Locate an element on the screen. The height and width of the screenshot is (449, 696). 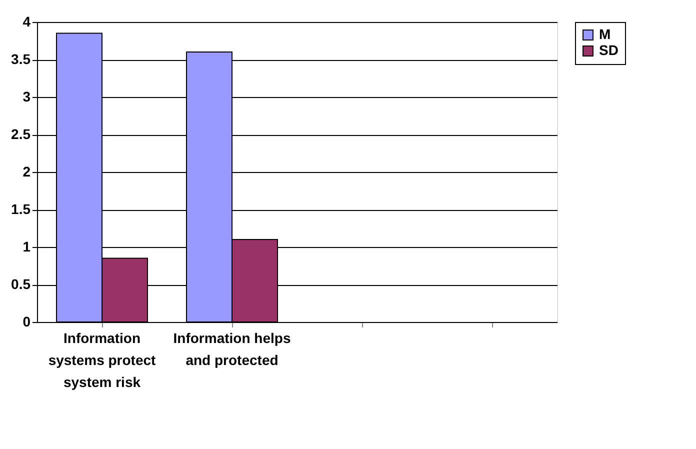
y-tick-label: 4 is located at coordinates (26, 22).